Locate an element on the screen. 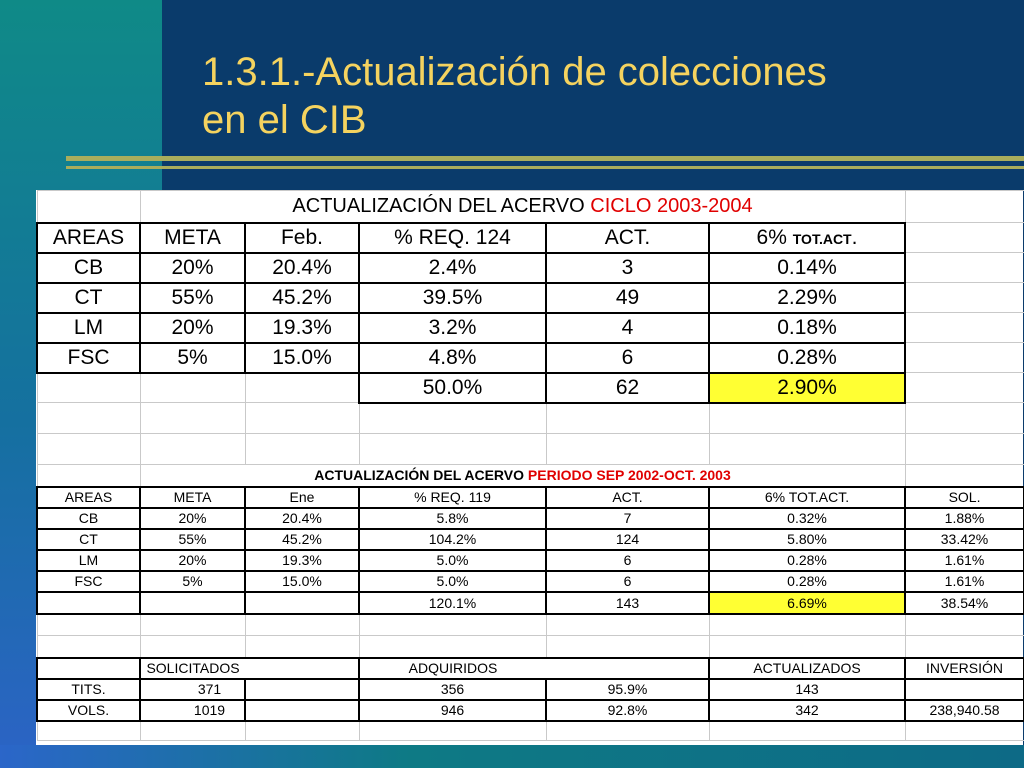  total-cell: 120.1% is located at coordinates (452, 602).